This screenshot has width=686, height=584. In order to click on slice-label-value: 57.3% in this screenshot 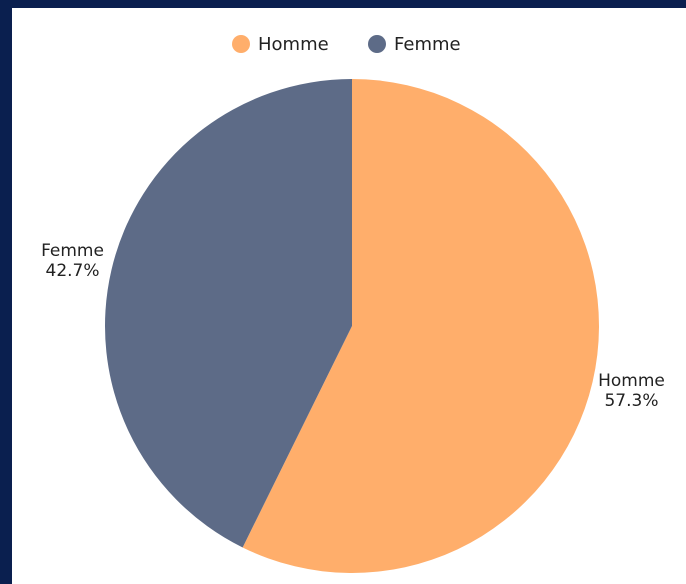, I will do `click(631, 401)`.